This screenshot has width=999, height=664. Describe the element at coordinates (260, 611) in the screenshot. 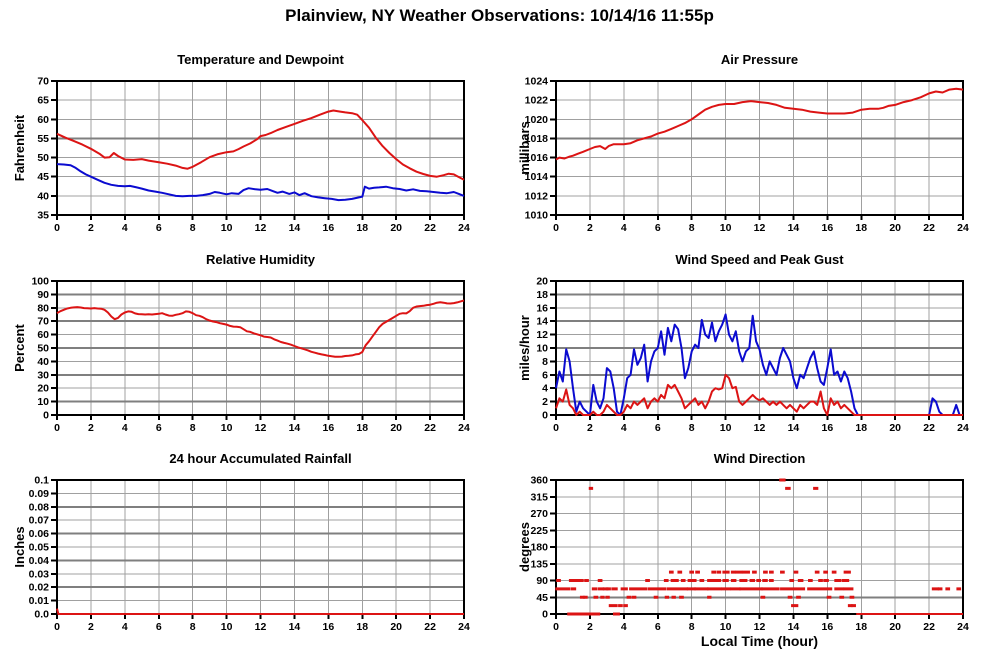

I see `series-rainfall` at that location.